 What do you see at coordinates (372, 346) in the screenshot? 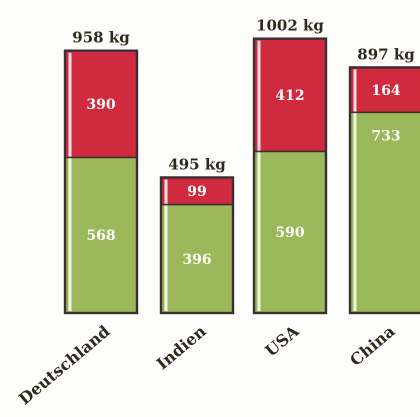
I see `category-tick-label: China` at bounding box center [372, 346].